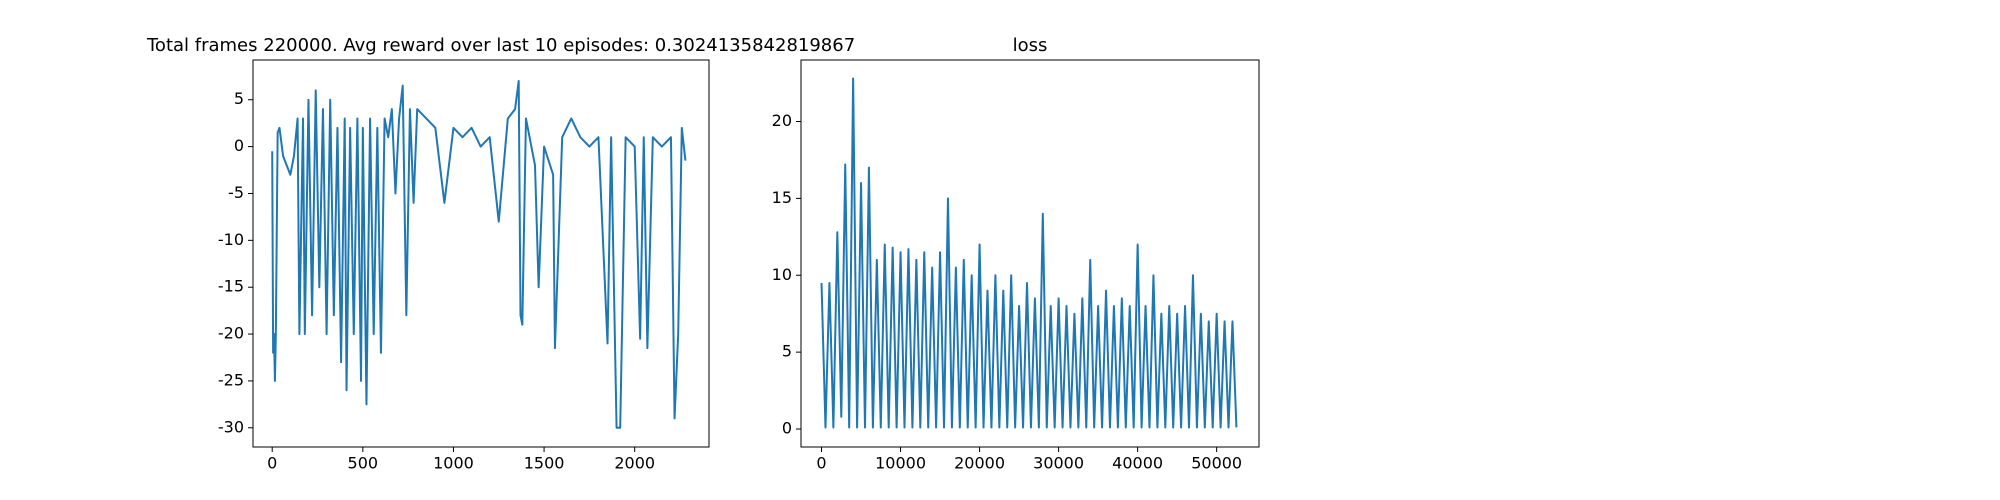 This screenshot has width=2000, height=500. I want to click on x-tick-label: 500, so click(363, 463).